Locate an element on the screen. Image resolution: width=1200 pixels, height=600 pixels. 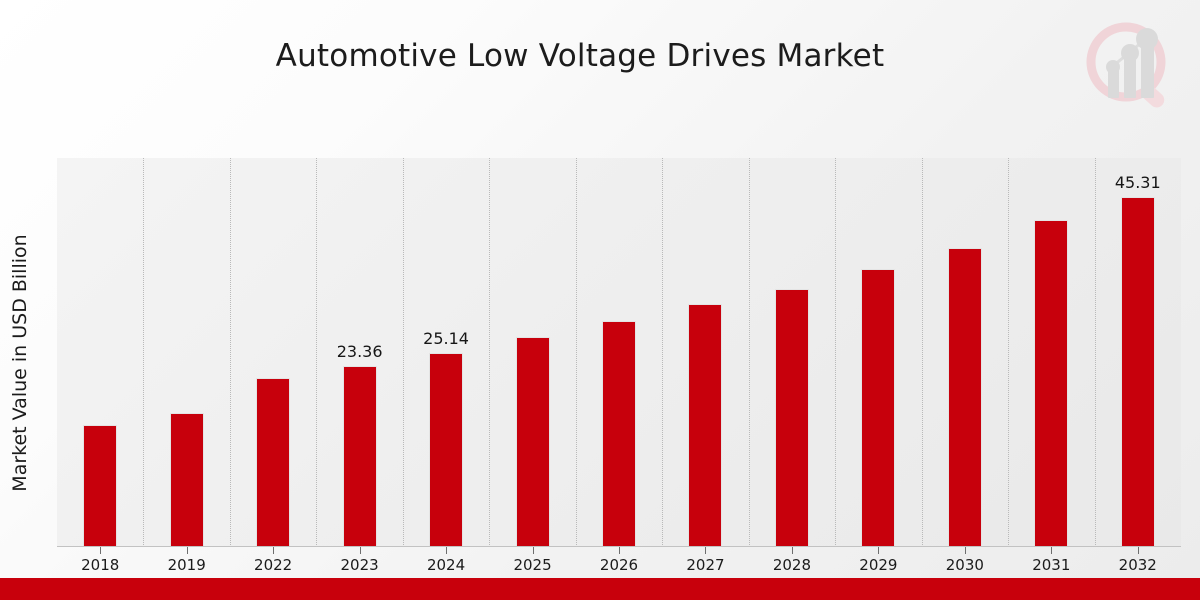
x-tick-2028 is located at coordinates (792, 550).